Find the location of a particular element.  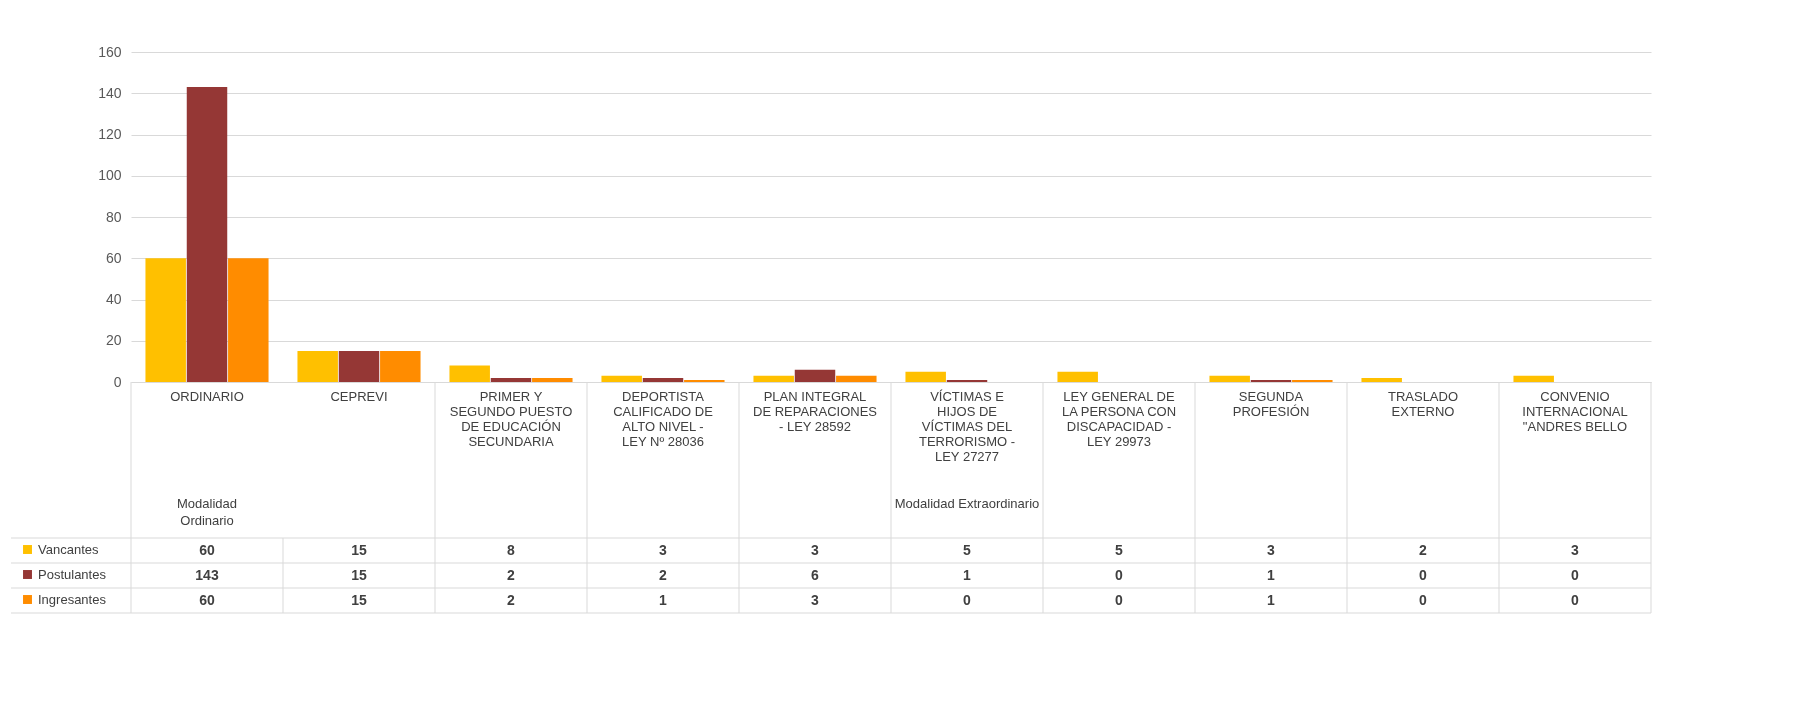

y-tick-label: 160 is located at coordinates (110, 51).